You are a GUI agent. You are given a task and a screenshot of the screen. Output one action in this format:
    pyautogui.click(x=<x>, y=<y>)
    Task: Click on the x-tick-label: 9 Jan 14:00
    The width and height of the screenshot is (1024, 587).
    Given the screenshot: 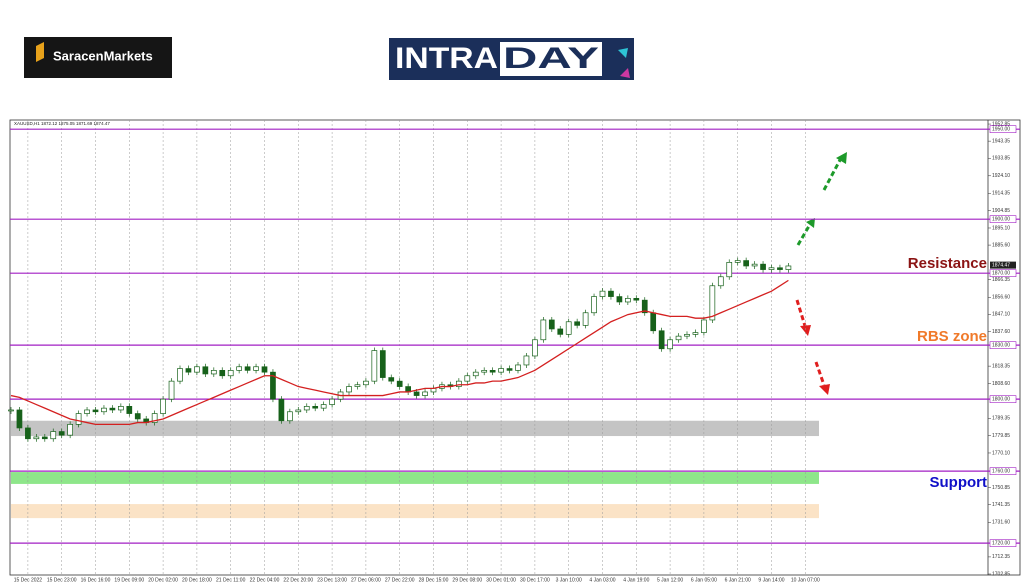 What is the action you would take?
    pyautogui.click(x=771, y=580)
    